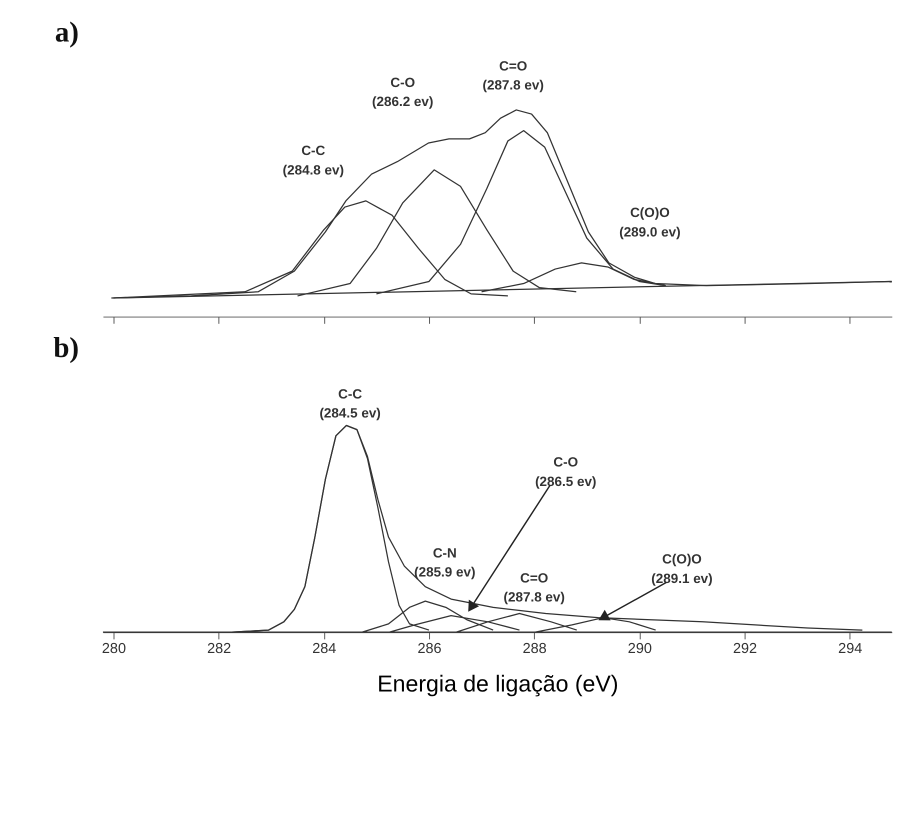 The height and width of the screenshot is (814, 912). Describe the element at coordinates (114, 648) in the screenshot. I see `x-tick-label: 280` at that location.